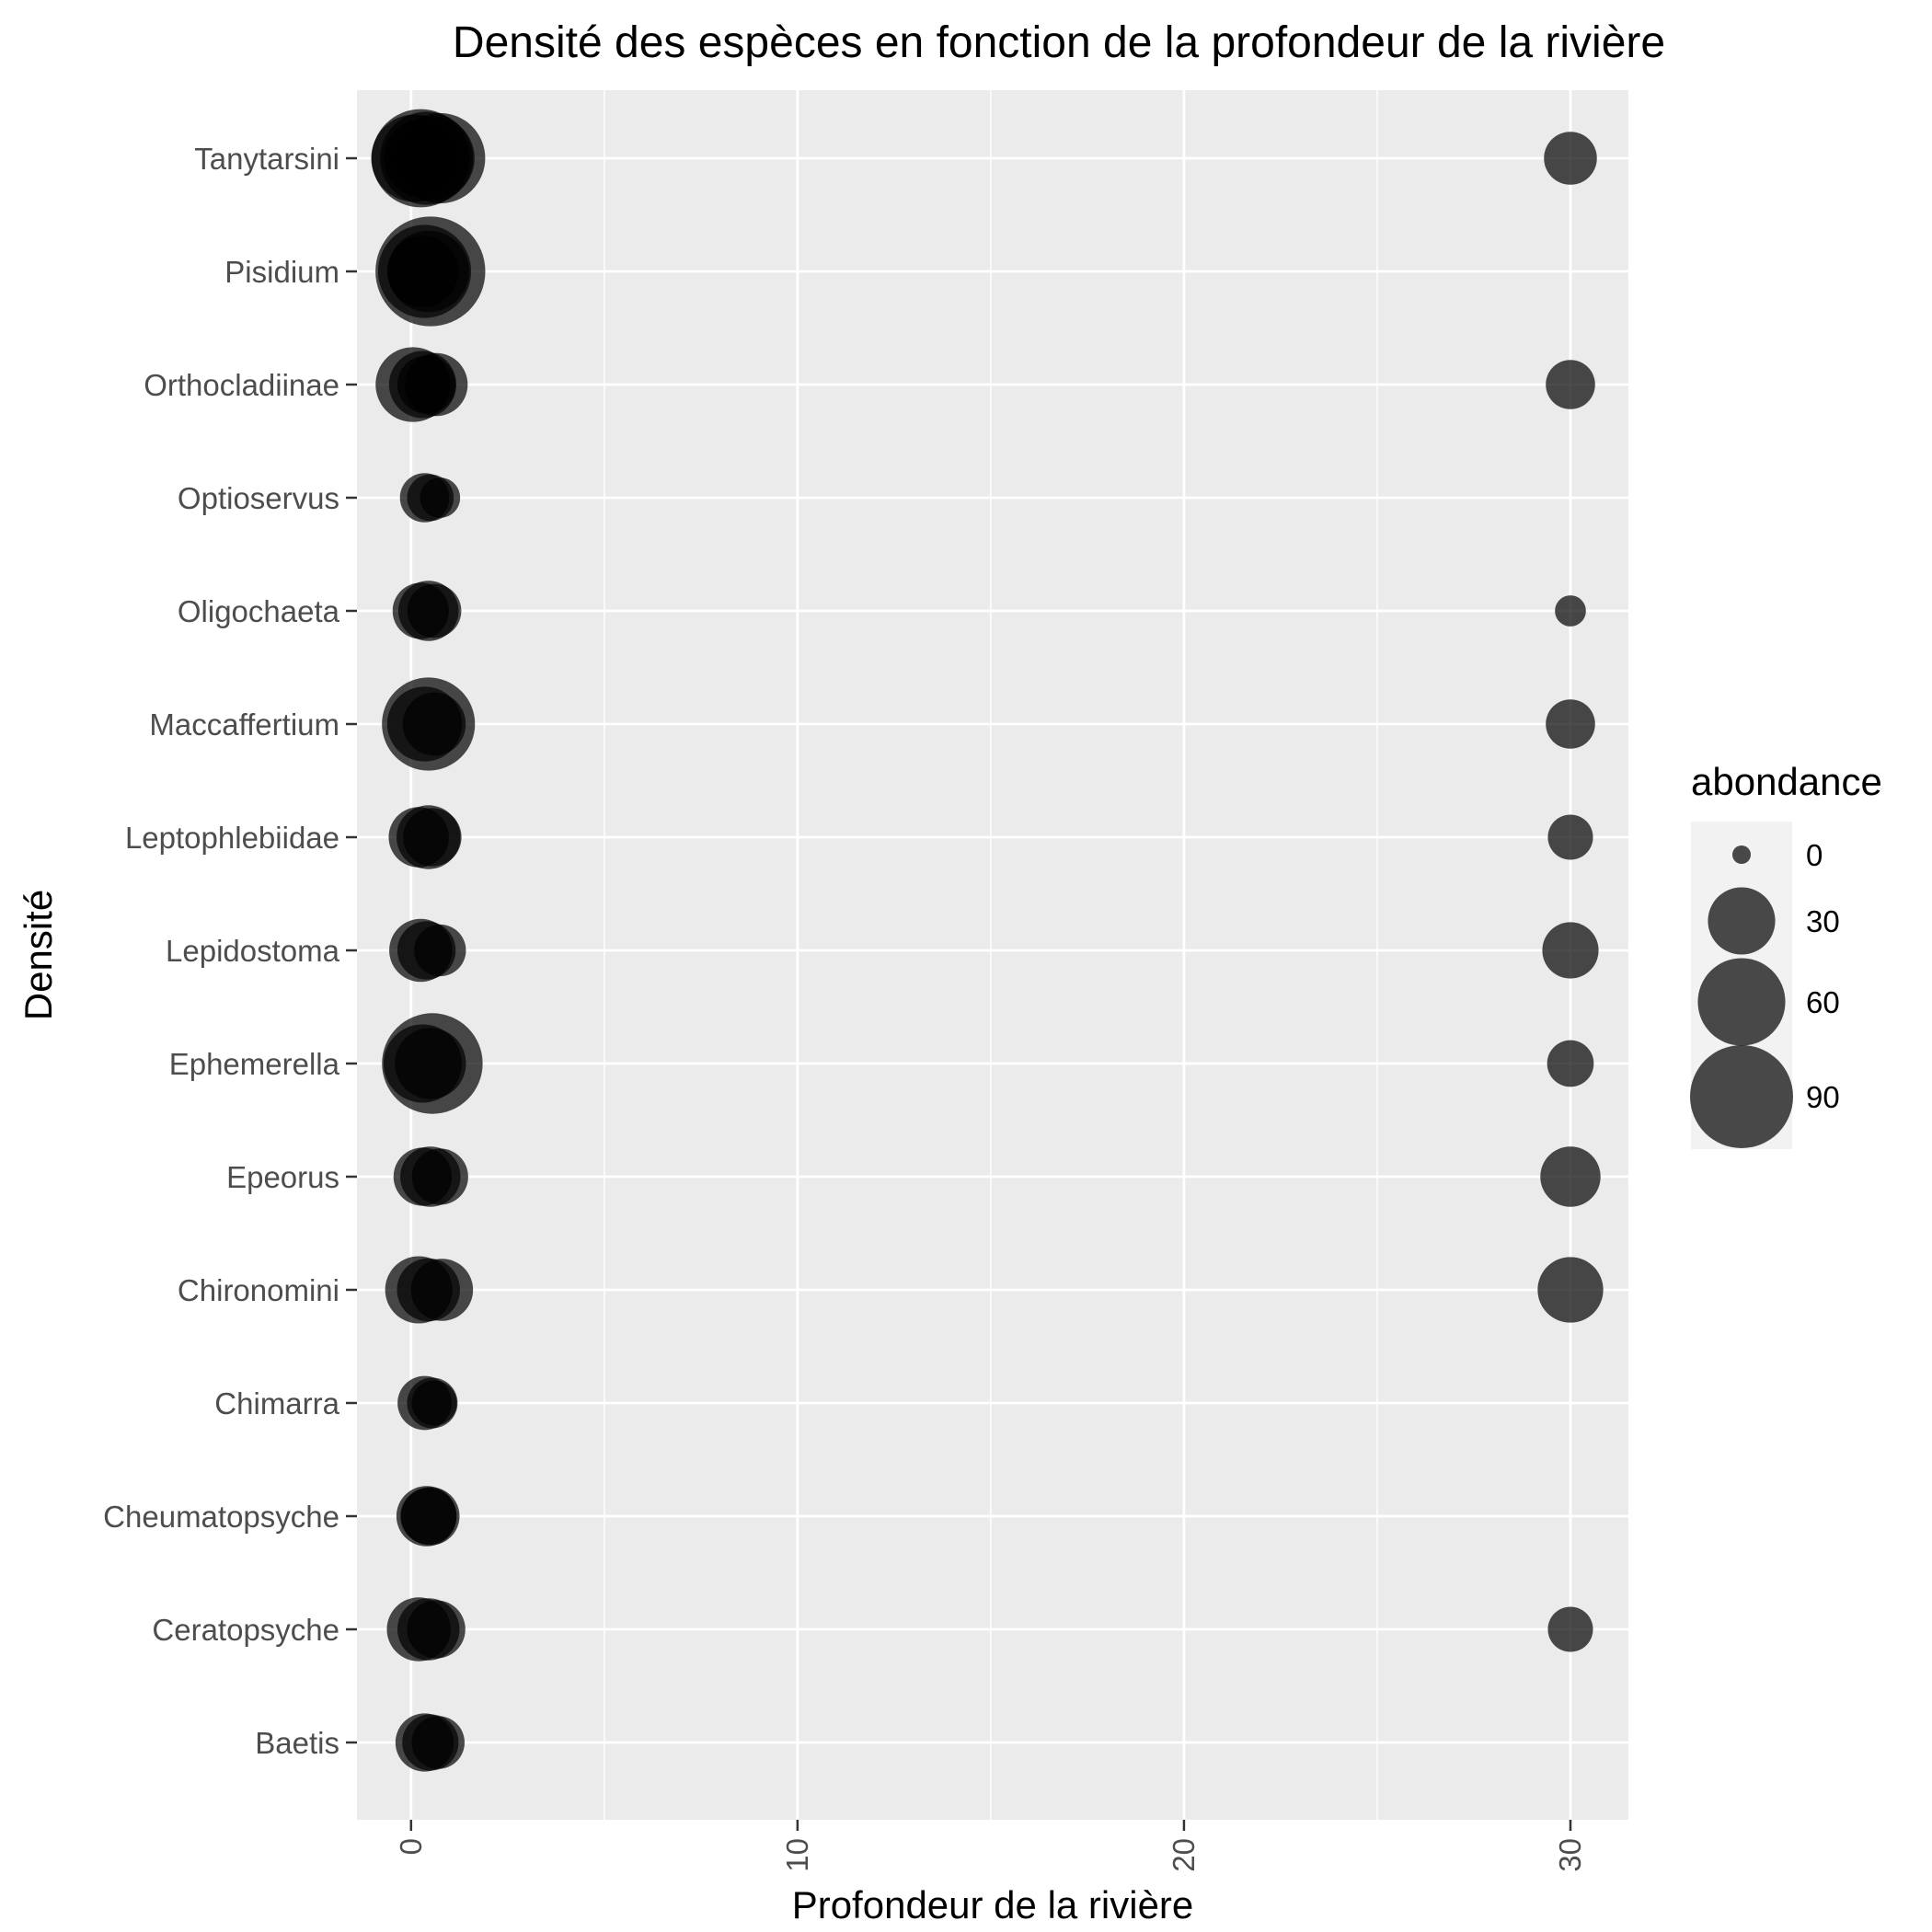 The height and width of the screenshot is (1932, 1932). Describe the element at coordinates (253, 951) in the screenshot. I see `y-tick-label: Lepidostoma` at that location.